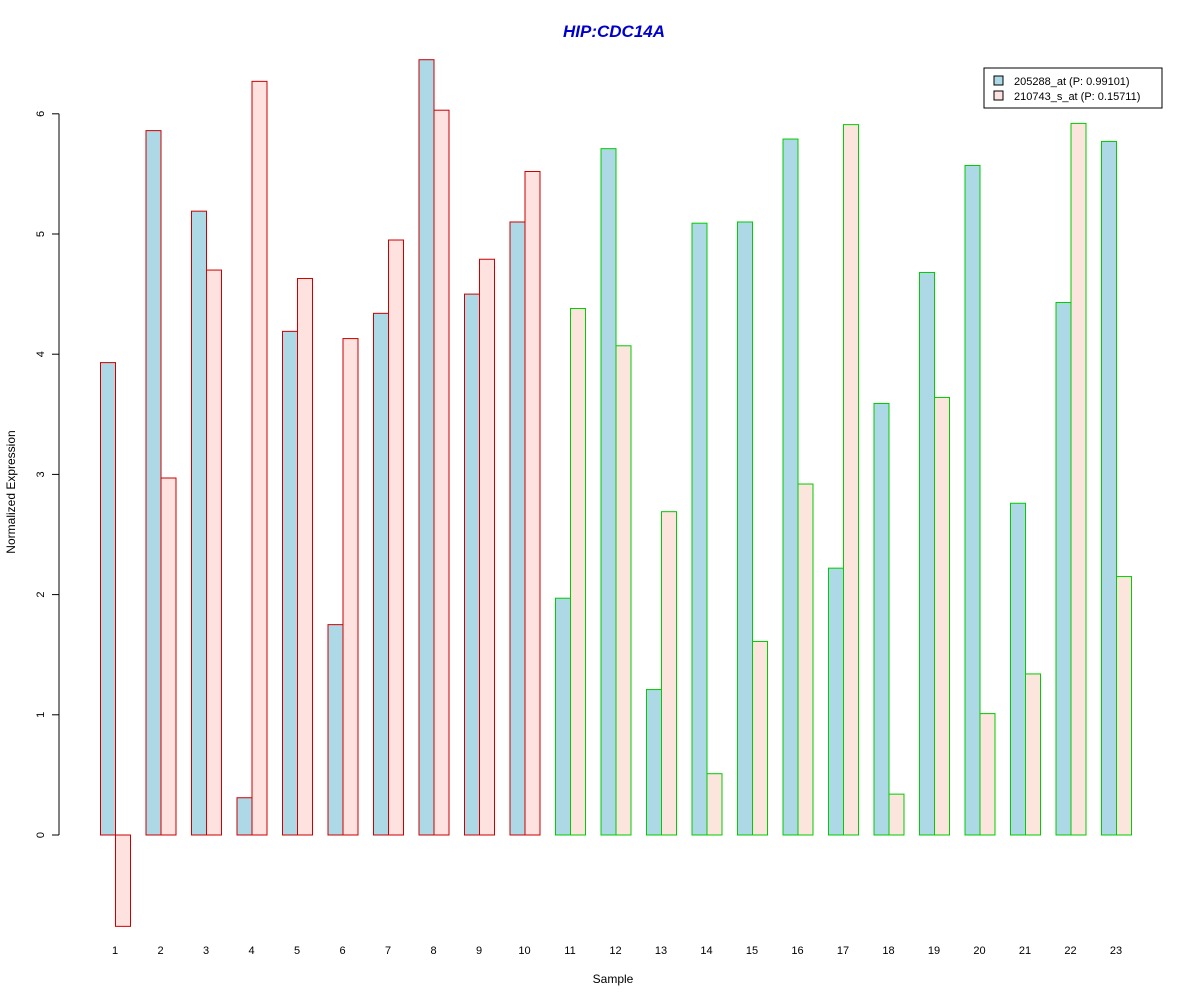 The height and width of the screenshot is (1000, 1200). Describe the element at coordinates (206, 951) in the screenshot. I see `x-tick-label: 3` at that location.